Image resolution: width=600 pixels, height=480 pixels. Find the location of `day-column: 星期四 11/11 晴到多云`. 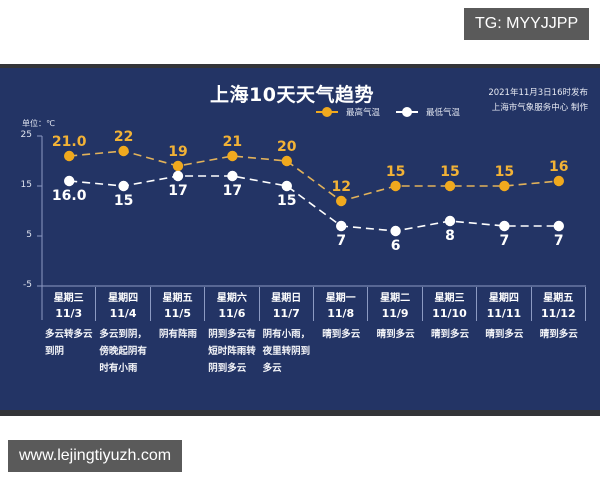

day-column: 星期四 11/11 晴到多云 is located at coordinates (504, 315).